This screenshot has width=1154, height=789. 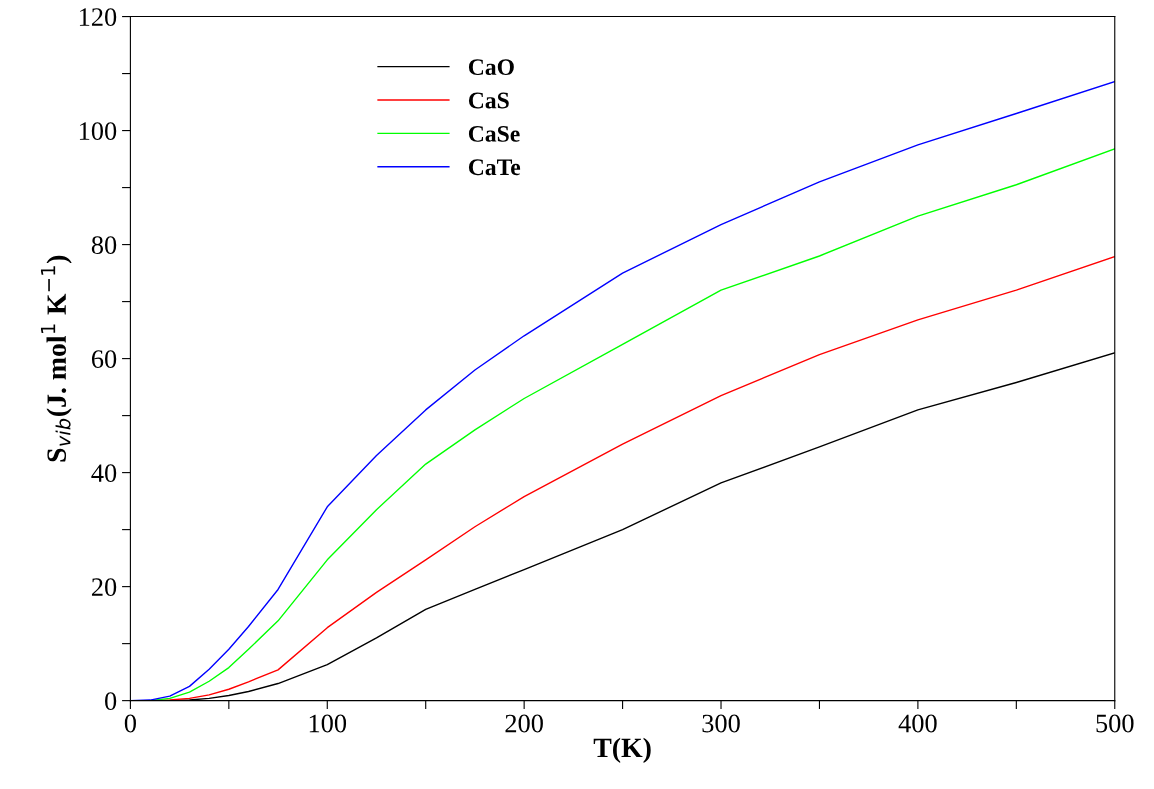 What do you see at coordinates (104, 245) in the screenshot?
I see `y-tick-label: 80` at bounding box center [104, 245].